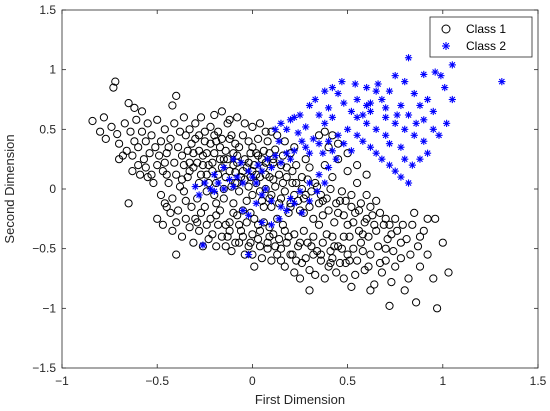  Describe the element at coordinates (52, 70) in the screenshot. I see `y-tick-label: 1` at that location.